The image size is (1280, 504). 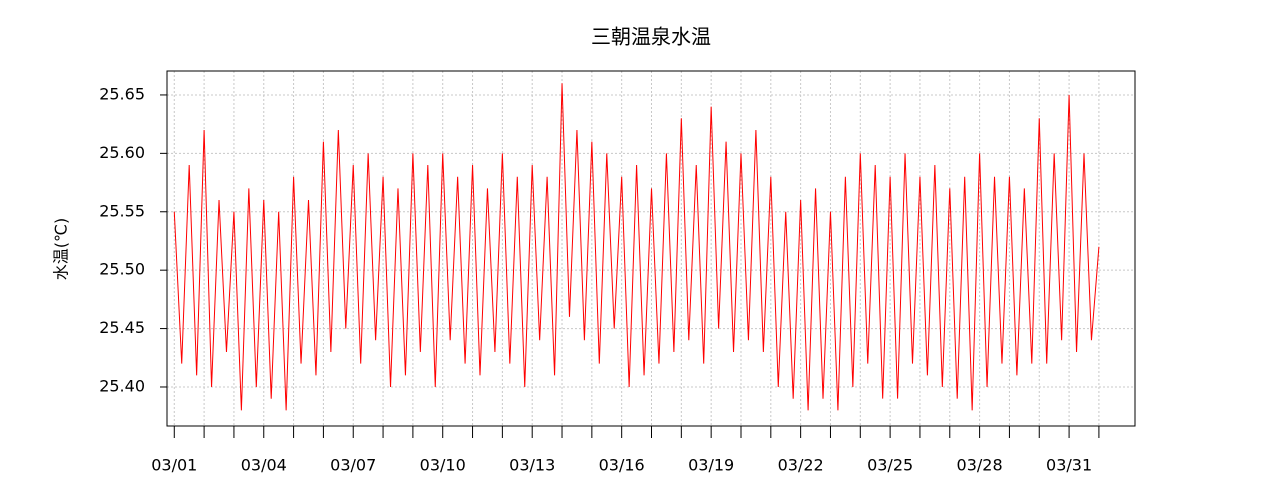 I want to click on y-tick-label: 25.45, so click(x=122, y=327).